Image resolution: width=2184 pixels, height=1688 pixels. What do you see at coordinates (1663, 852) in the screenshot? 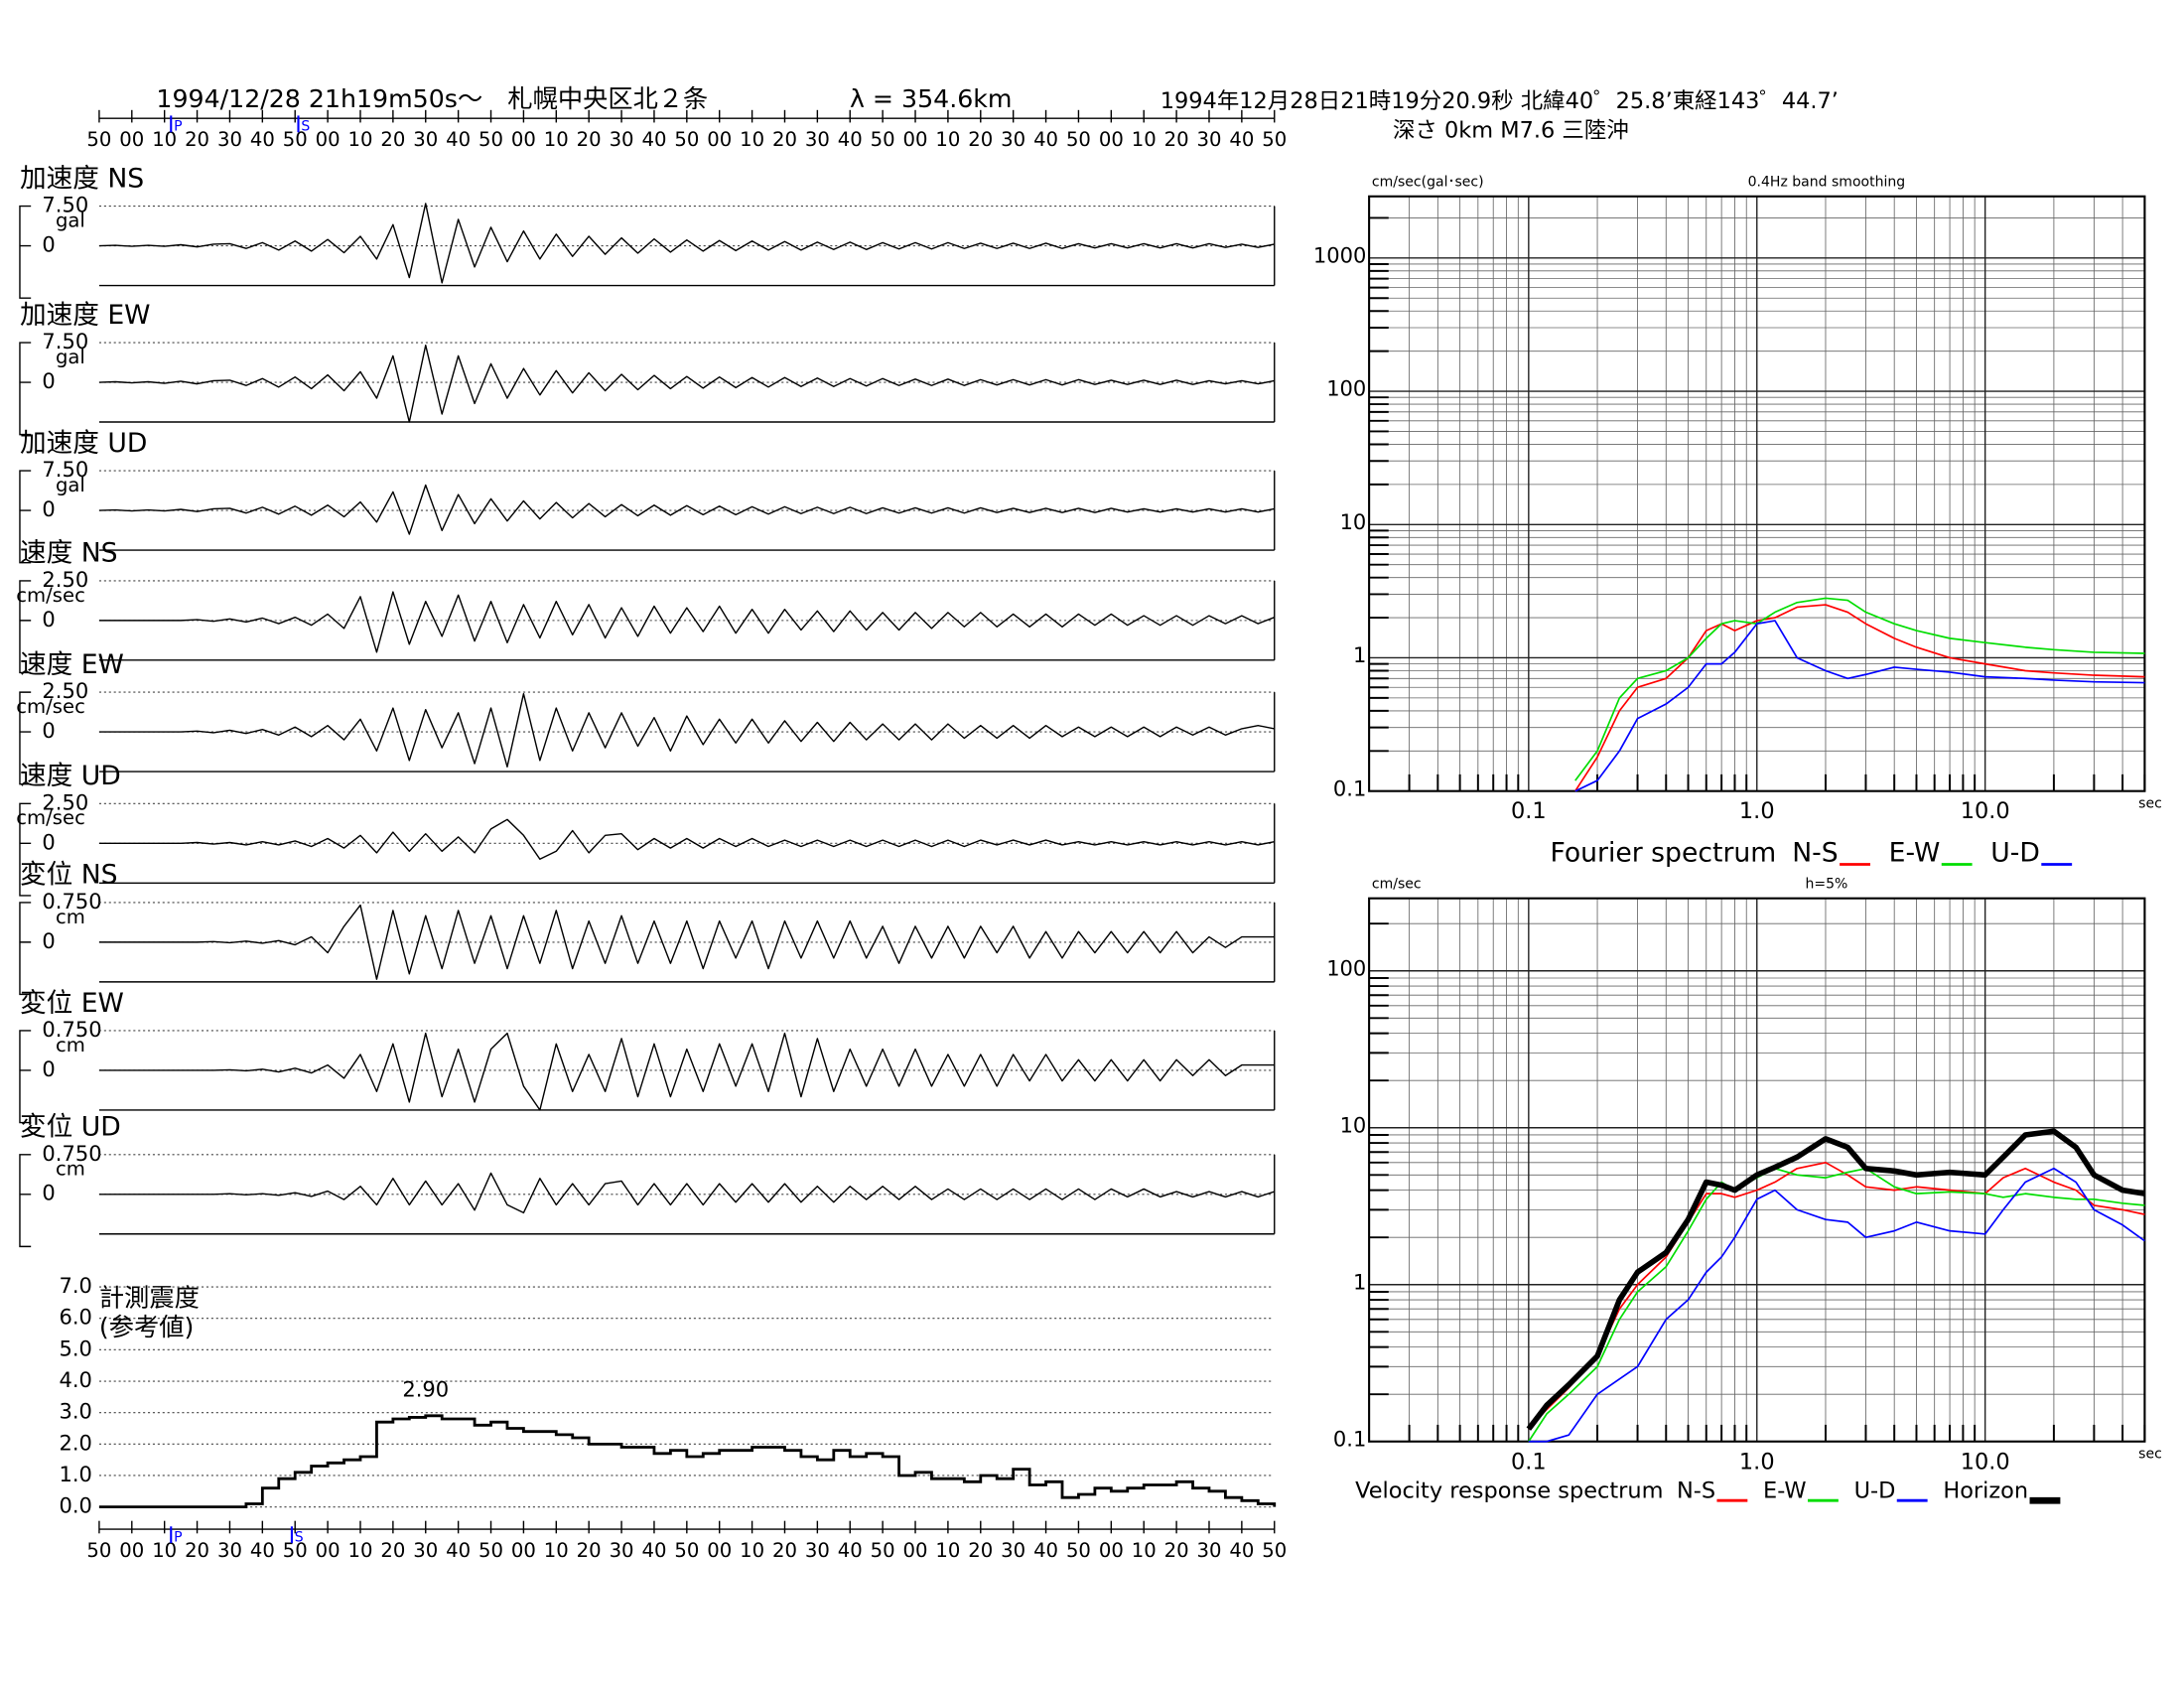
I see `legend-title: Fourier spectrum` at bounding box center [1663, 852].